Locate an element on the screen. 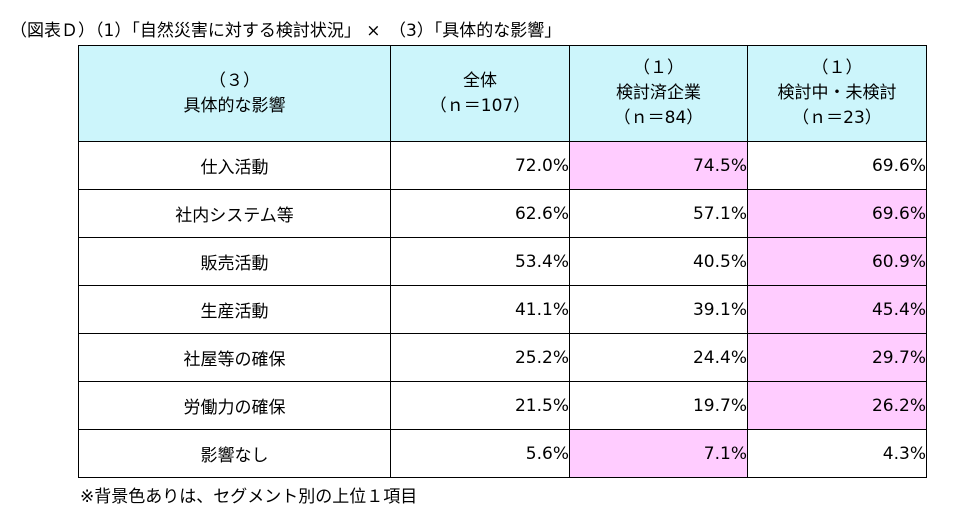  table-row: 労働力の確保 21.5% 19.7% 26.2% is located at coordinates (502, 405).